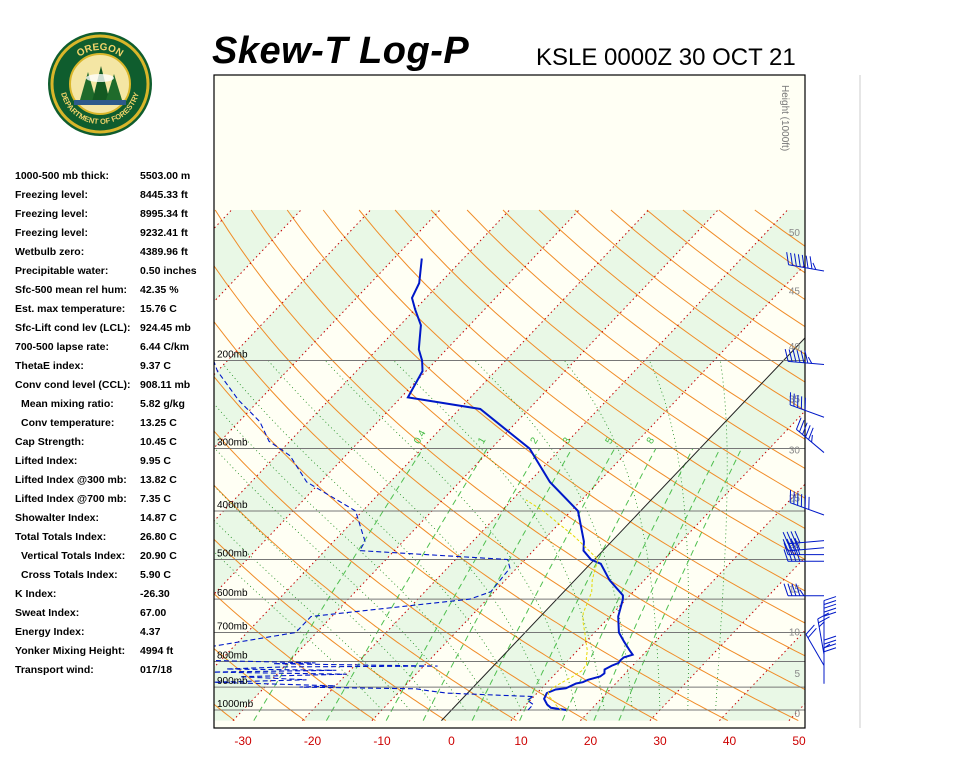 This screenshot has width=960, height=768. What do you see at coordinates (115, 595) in the screenshot?
I see `index-row: K Index: -26.30` at bounding box center [115, 595].